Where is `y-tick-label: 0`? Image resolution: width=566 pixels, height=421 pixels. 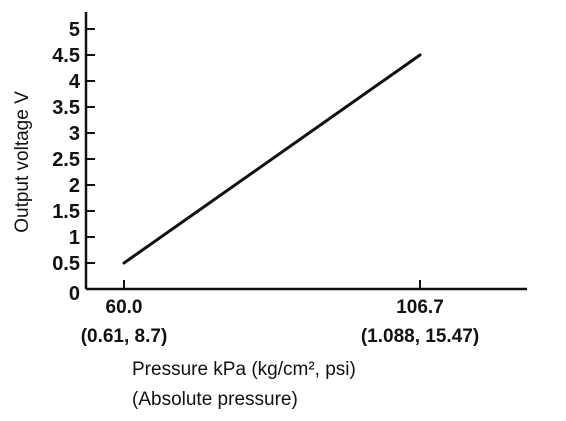 y-tick-label: 0 is located at coordinates (74, 294).